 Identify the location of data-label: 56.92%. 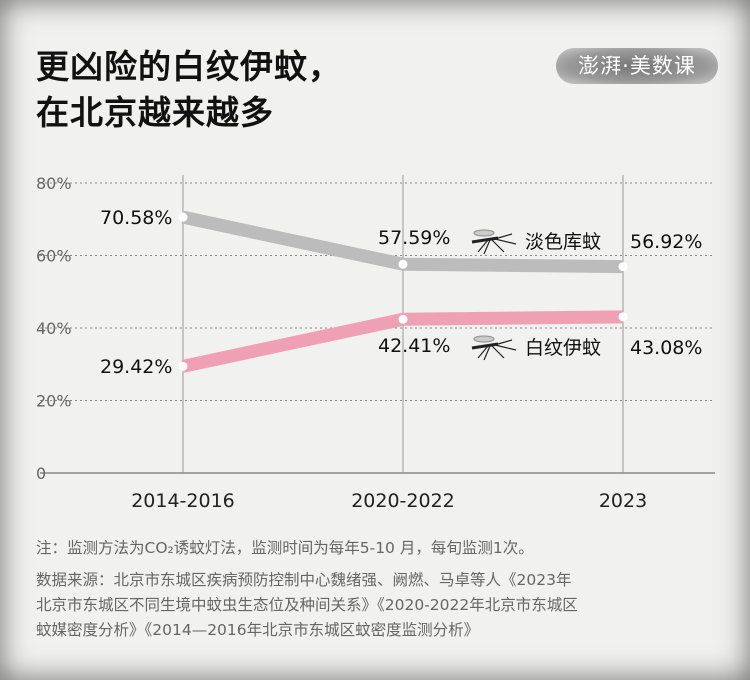
(666, 242).